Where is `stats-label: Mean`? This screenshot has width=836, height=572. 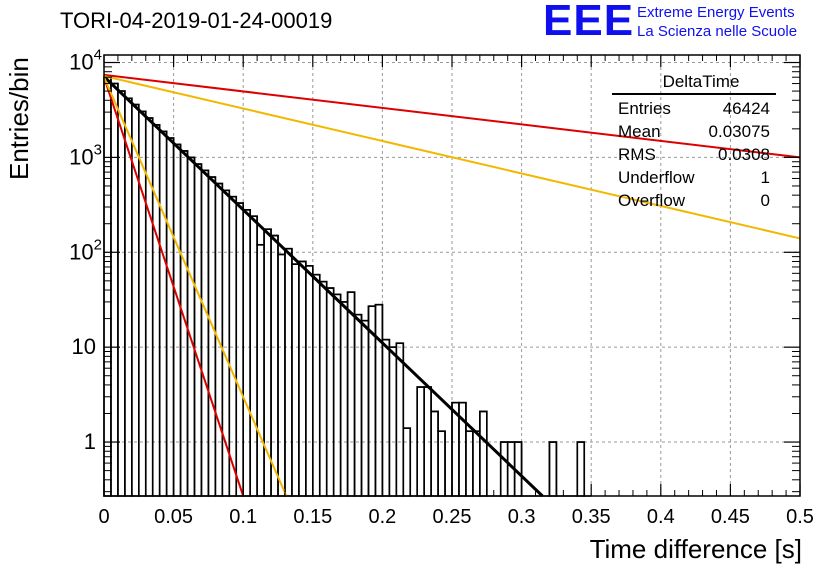
stats-label: Mean is located at coordinates (639, 131).